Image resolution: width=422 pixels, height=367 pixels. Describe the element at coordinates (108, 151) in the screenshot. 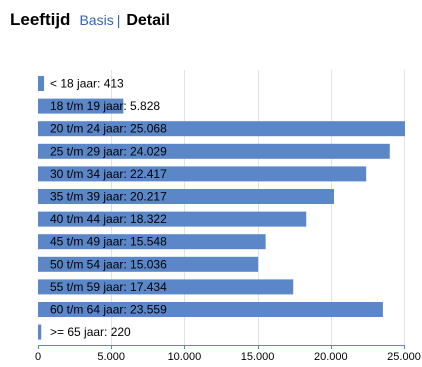

I see `bar-label: 25 t/m 29 jaar: 24.029` at that location.